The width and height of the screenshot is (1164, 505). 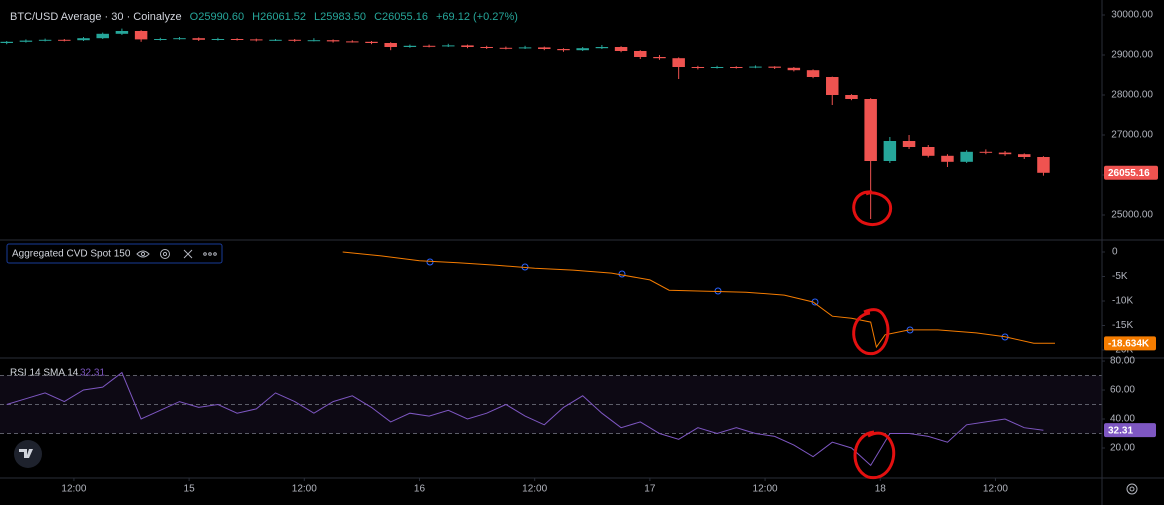 I want to click on more-icon, so click(x=210, y=254).